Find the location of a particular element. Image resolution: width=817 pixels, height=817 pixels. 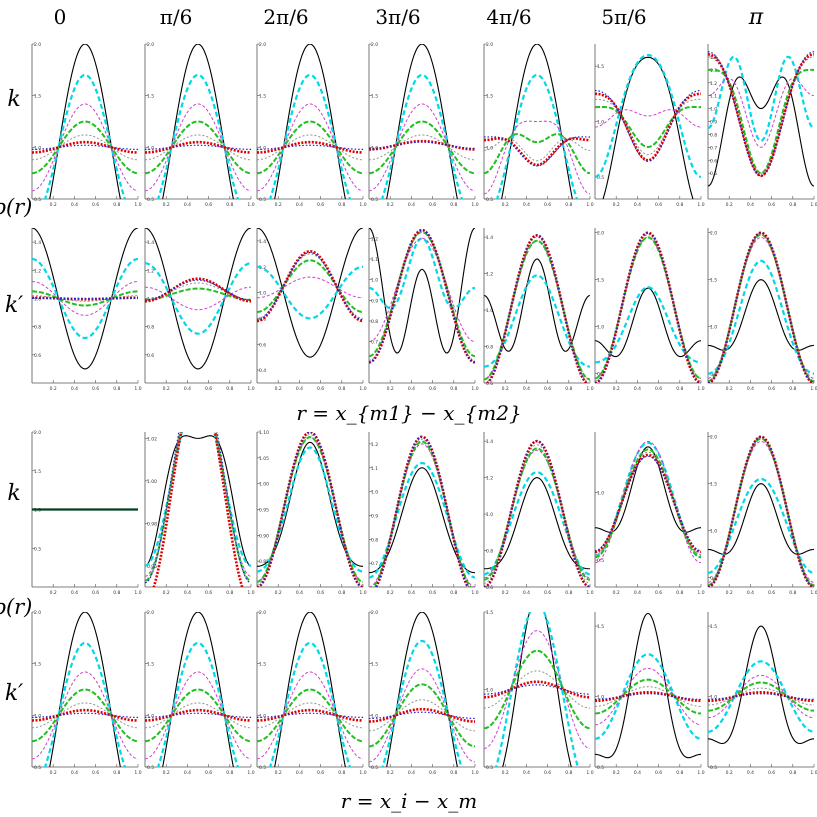

panel-r1-c2: 0.4 0.6 0.8 1.0 1.2 1.4 0.2 0.4 0.6 0.8 1.0 is located at coordinates (311, 310).